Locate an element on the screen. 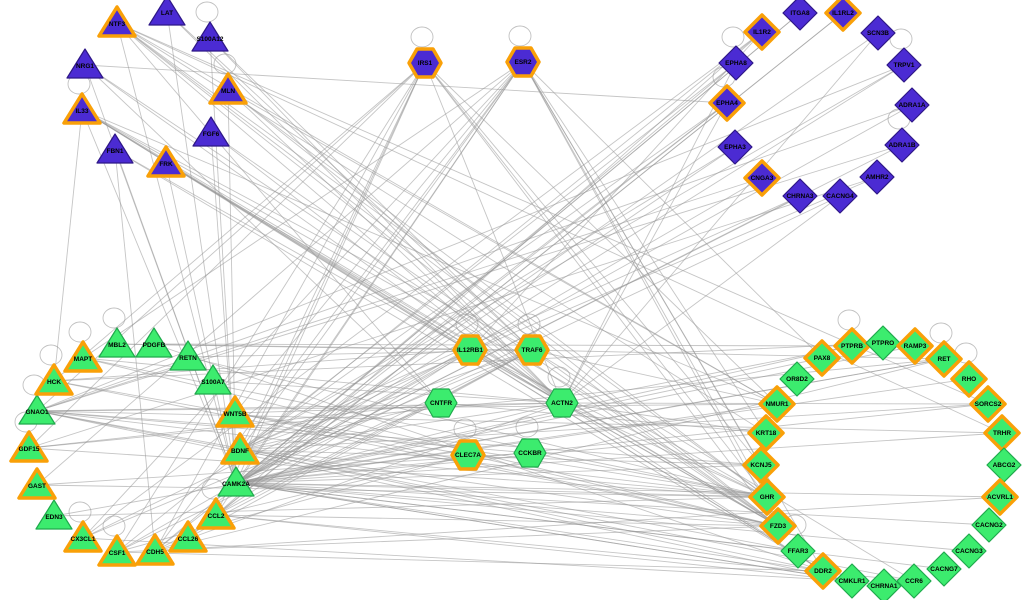  node-SCN3B: SCN3B is located at coordinates (878, 33).